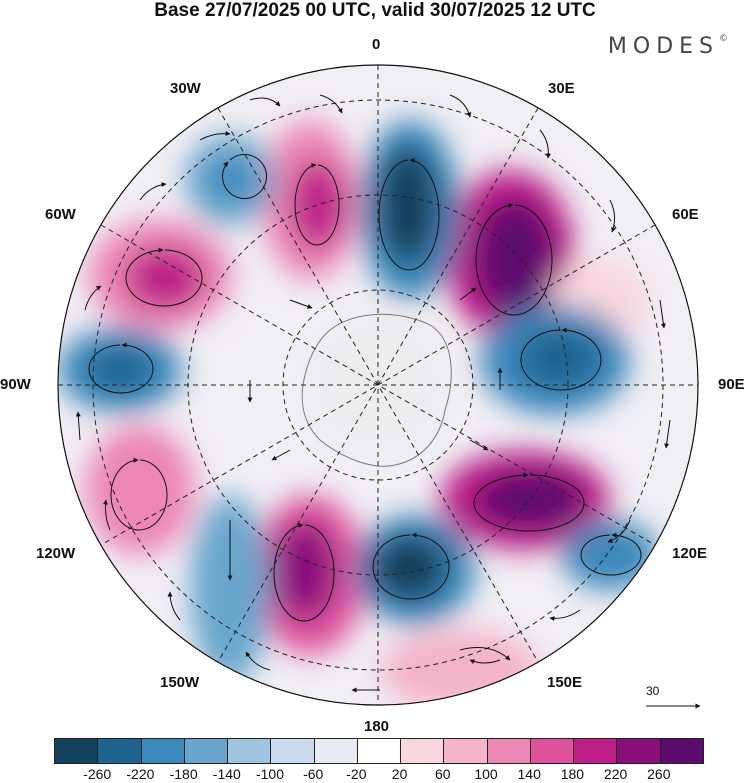  I want to click on brand-name: MODES, so click(663, 46).